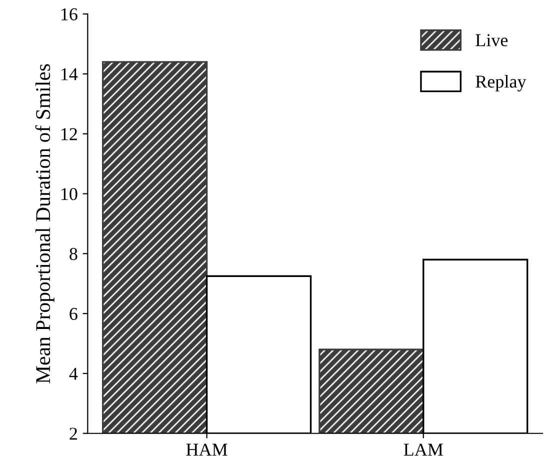 This screenshot has width=548, height=466. Describe the element at coordinates (69, 74) in the screenshot. I see `y-tick-label: 14` at that location.